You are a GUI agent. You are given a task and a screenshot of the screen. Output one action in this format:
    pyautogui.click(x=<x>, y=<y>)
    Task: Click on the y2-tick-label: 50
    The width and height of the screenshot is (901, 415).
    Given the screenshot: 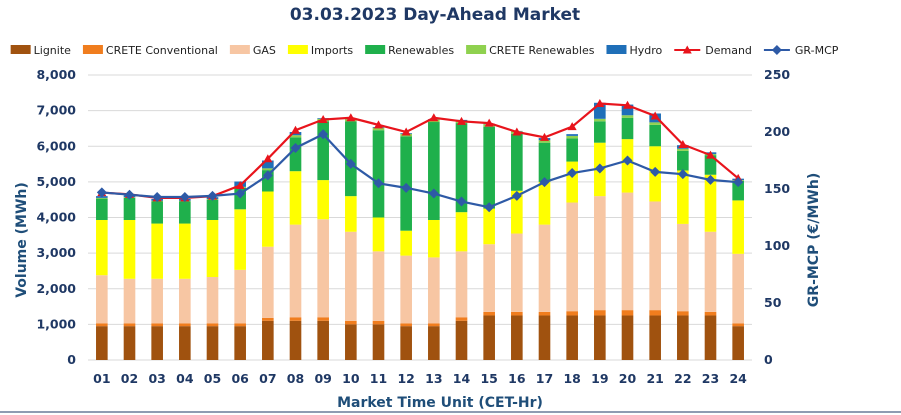 What is the action you would take?
    pyautogui.click(x=773, y=302)
    